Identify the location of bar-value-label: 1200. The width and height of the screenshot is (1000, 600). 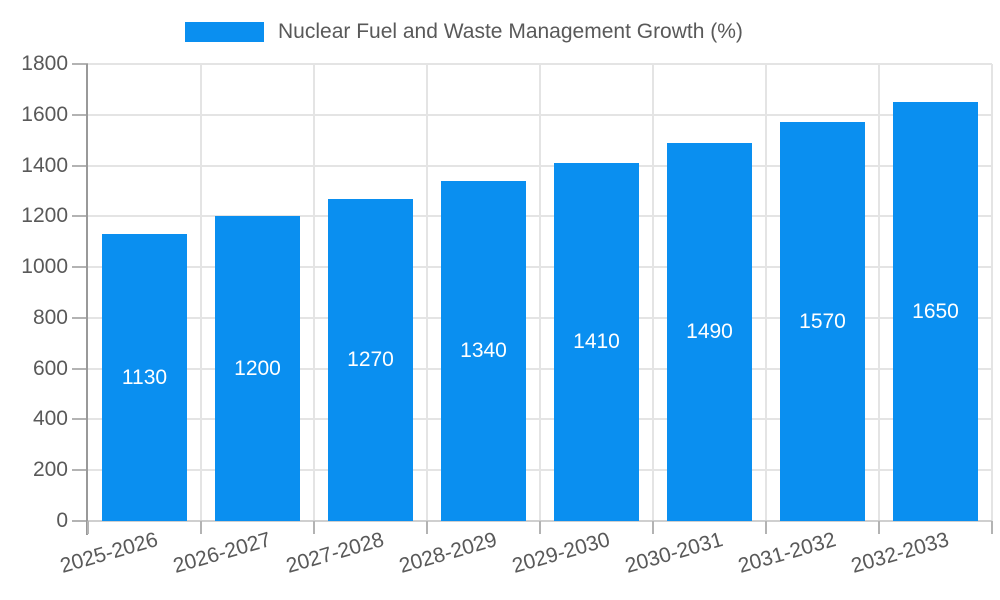
(257, 368).